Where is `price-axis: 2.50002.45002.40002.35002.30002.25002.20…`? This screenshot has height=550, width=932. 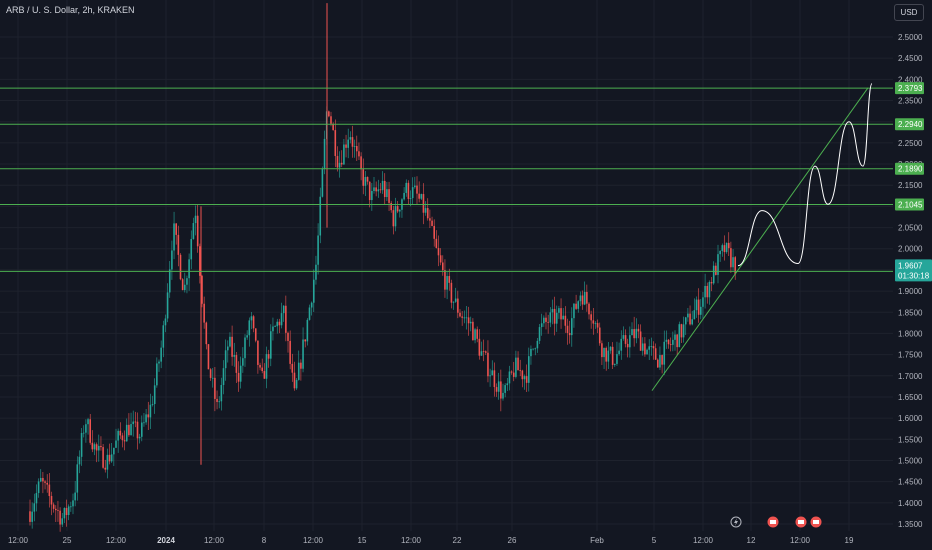 price-axis: 2.50002.45002.40002.35002.30002.25002.20… is located at coordinates (912, 275).